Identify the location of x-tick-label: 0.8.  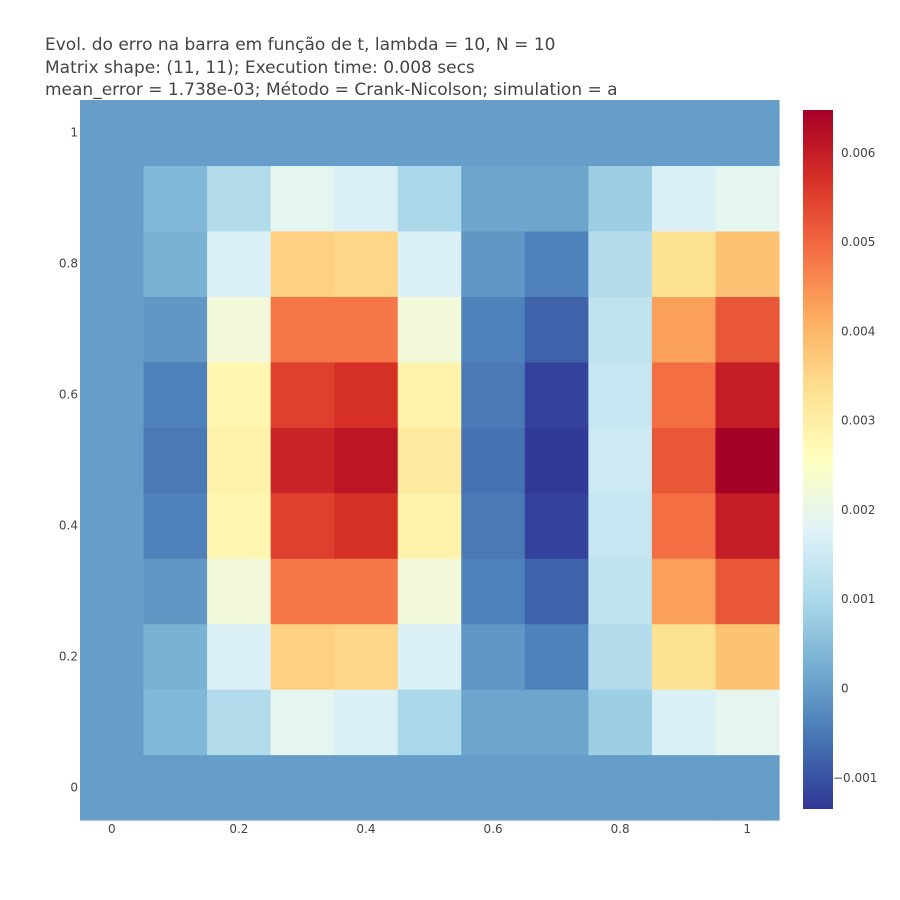
(620, 829).